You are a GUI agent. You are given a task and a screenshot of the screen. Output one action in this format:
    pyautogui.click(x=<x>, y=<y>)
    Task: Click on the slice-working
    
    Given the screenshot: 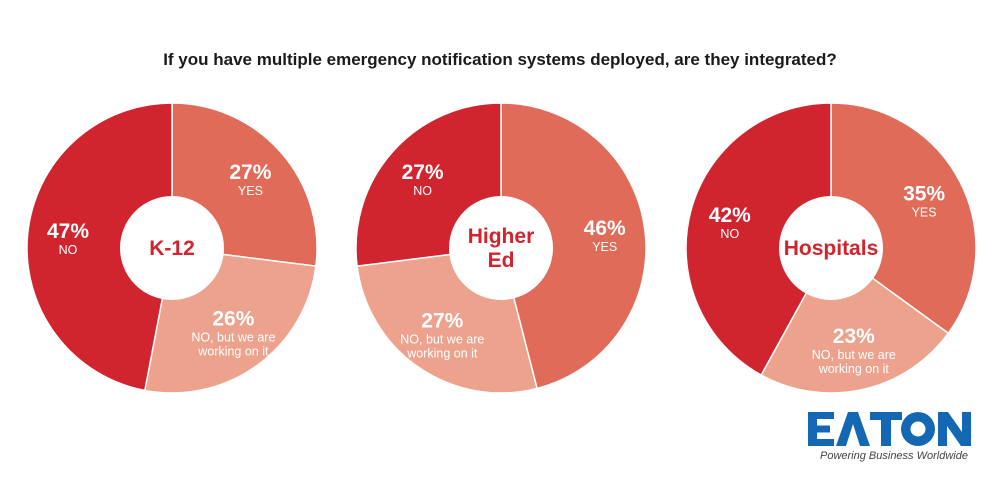 What is the action you would take?
    pyautogui.click(x=855, y=320)
    